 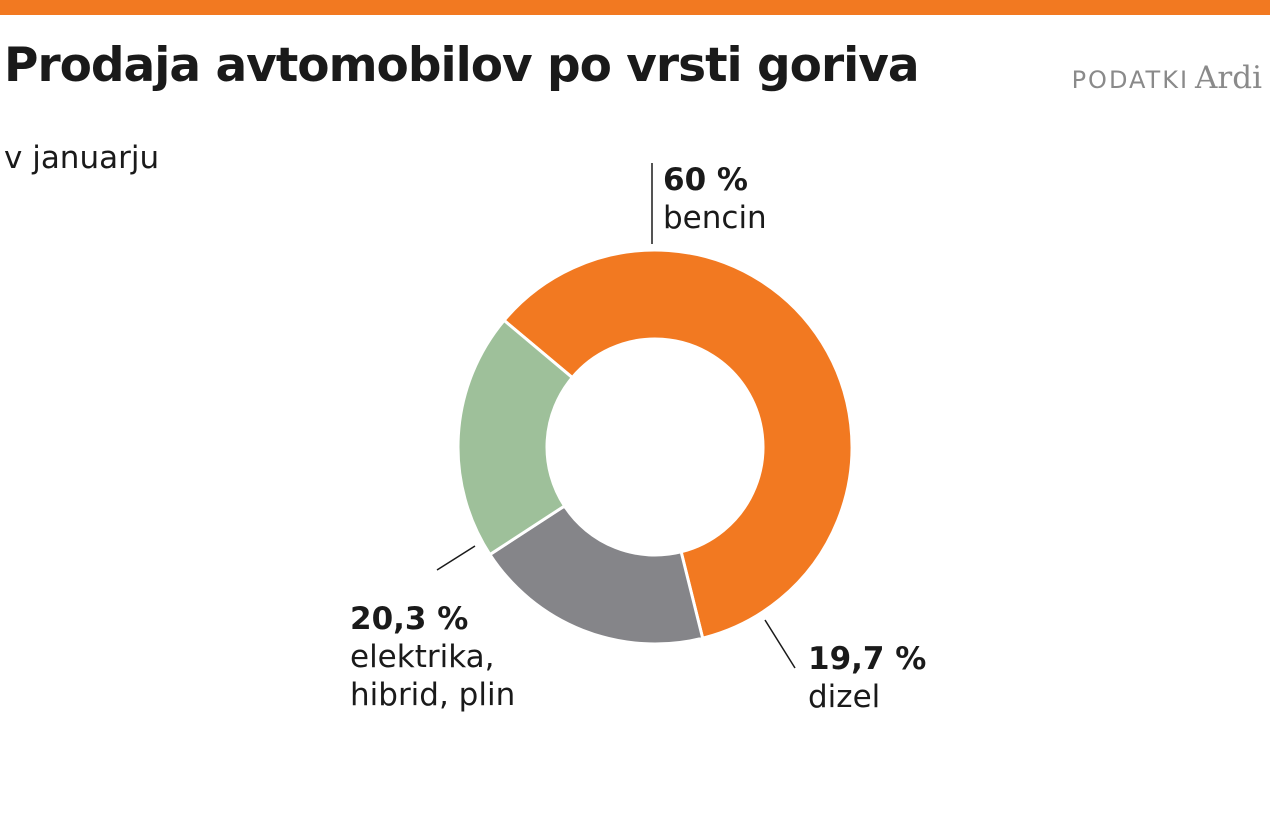 I want to click on slice-name-elektrika-line-2: hibrid, plin, so click(x=433, y=695).